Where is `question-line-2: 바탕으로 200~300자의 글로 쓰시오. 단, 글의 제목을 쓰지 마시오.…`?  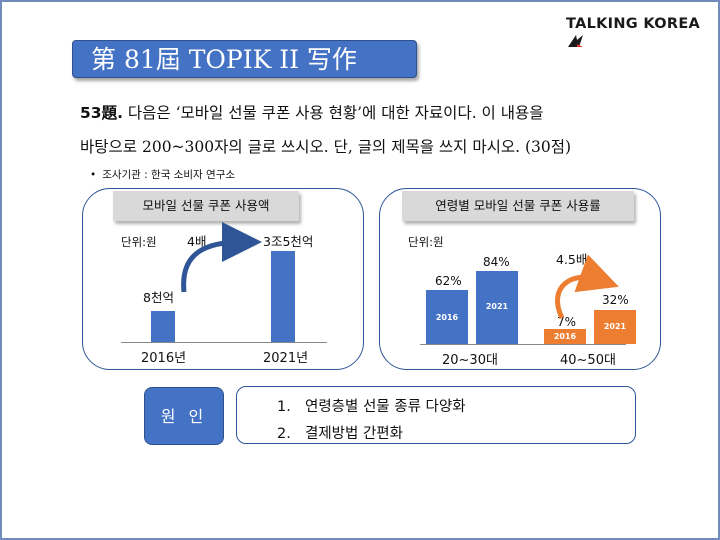 question-line-2: 바탕으로 200~300자의 글로 쓰시오. 단, 글의 제목을 쓰지 마시오.… is located at coordinates (326, 147).